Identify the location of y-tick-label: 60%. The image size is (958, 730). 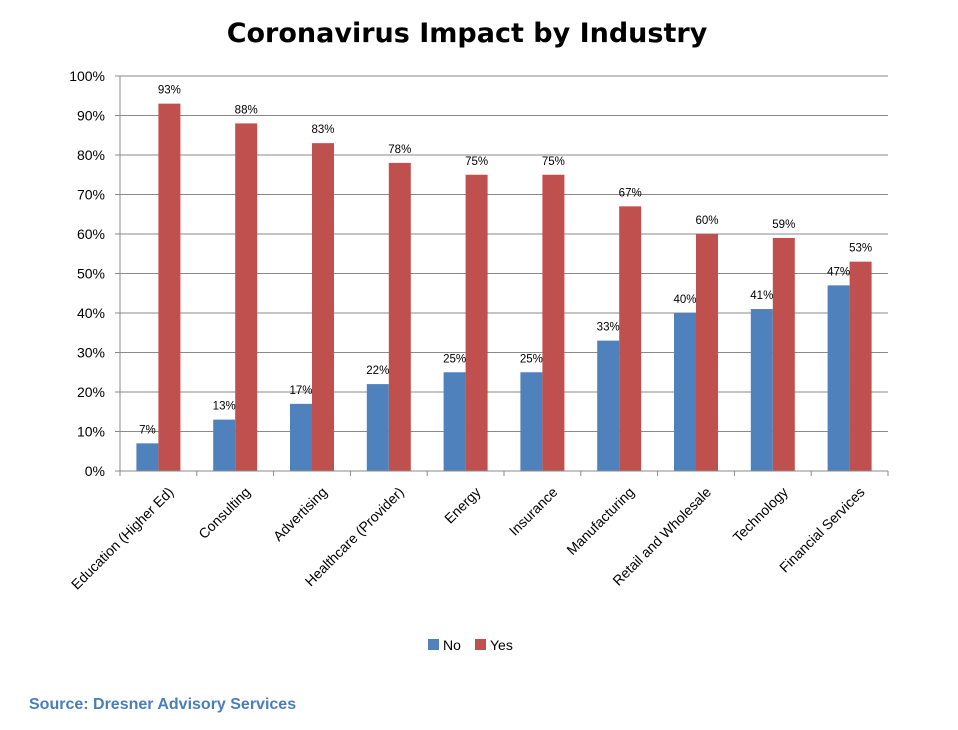
(91, 234).